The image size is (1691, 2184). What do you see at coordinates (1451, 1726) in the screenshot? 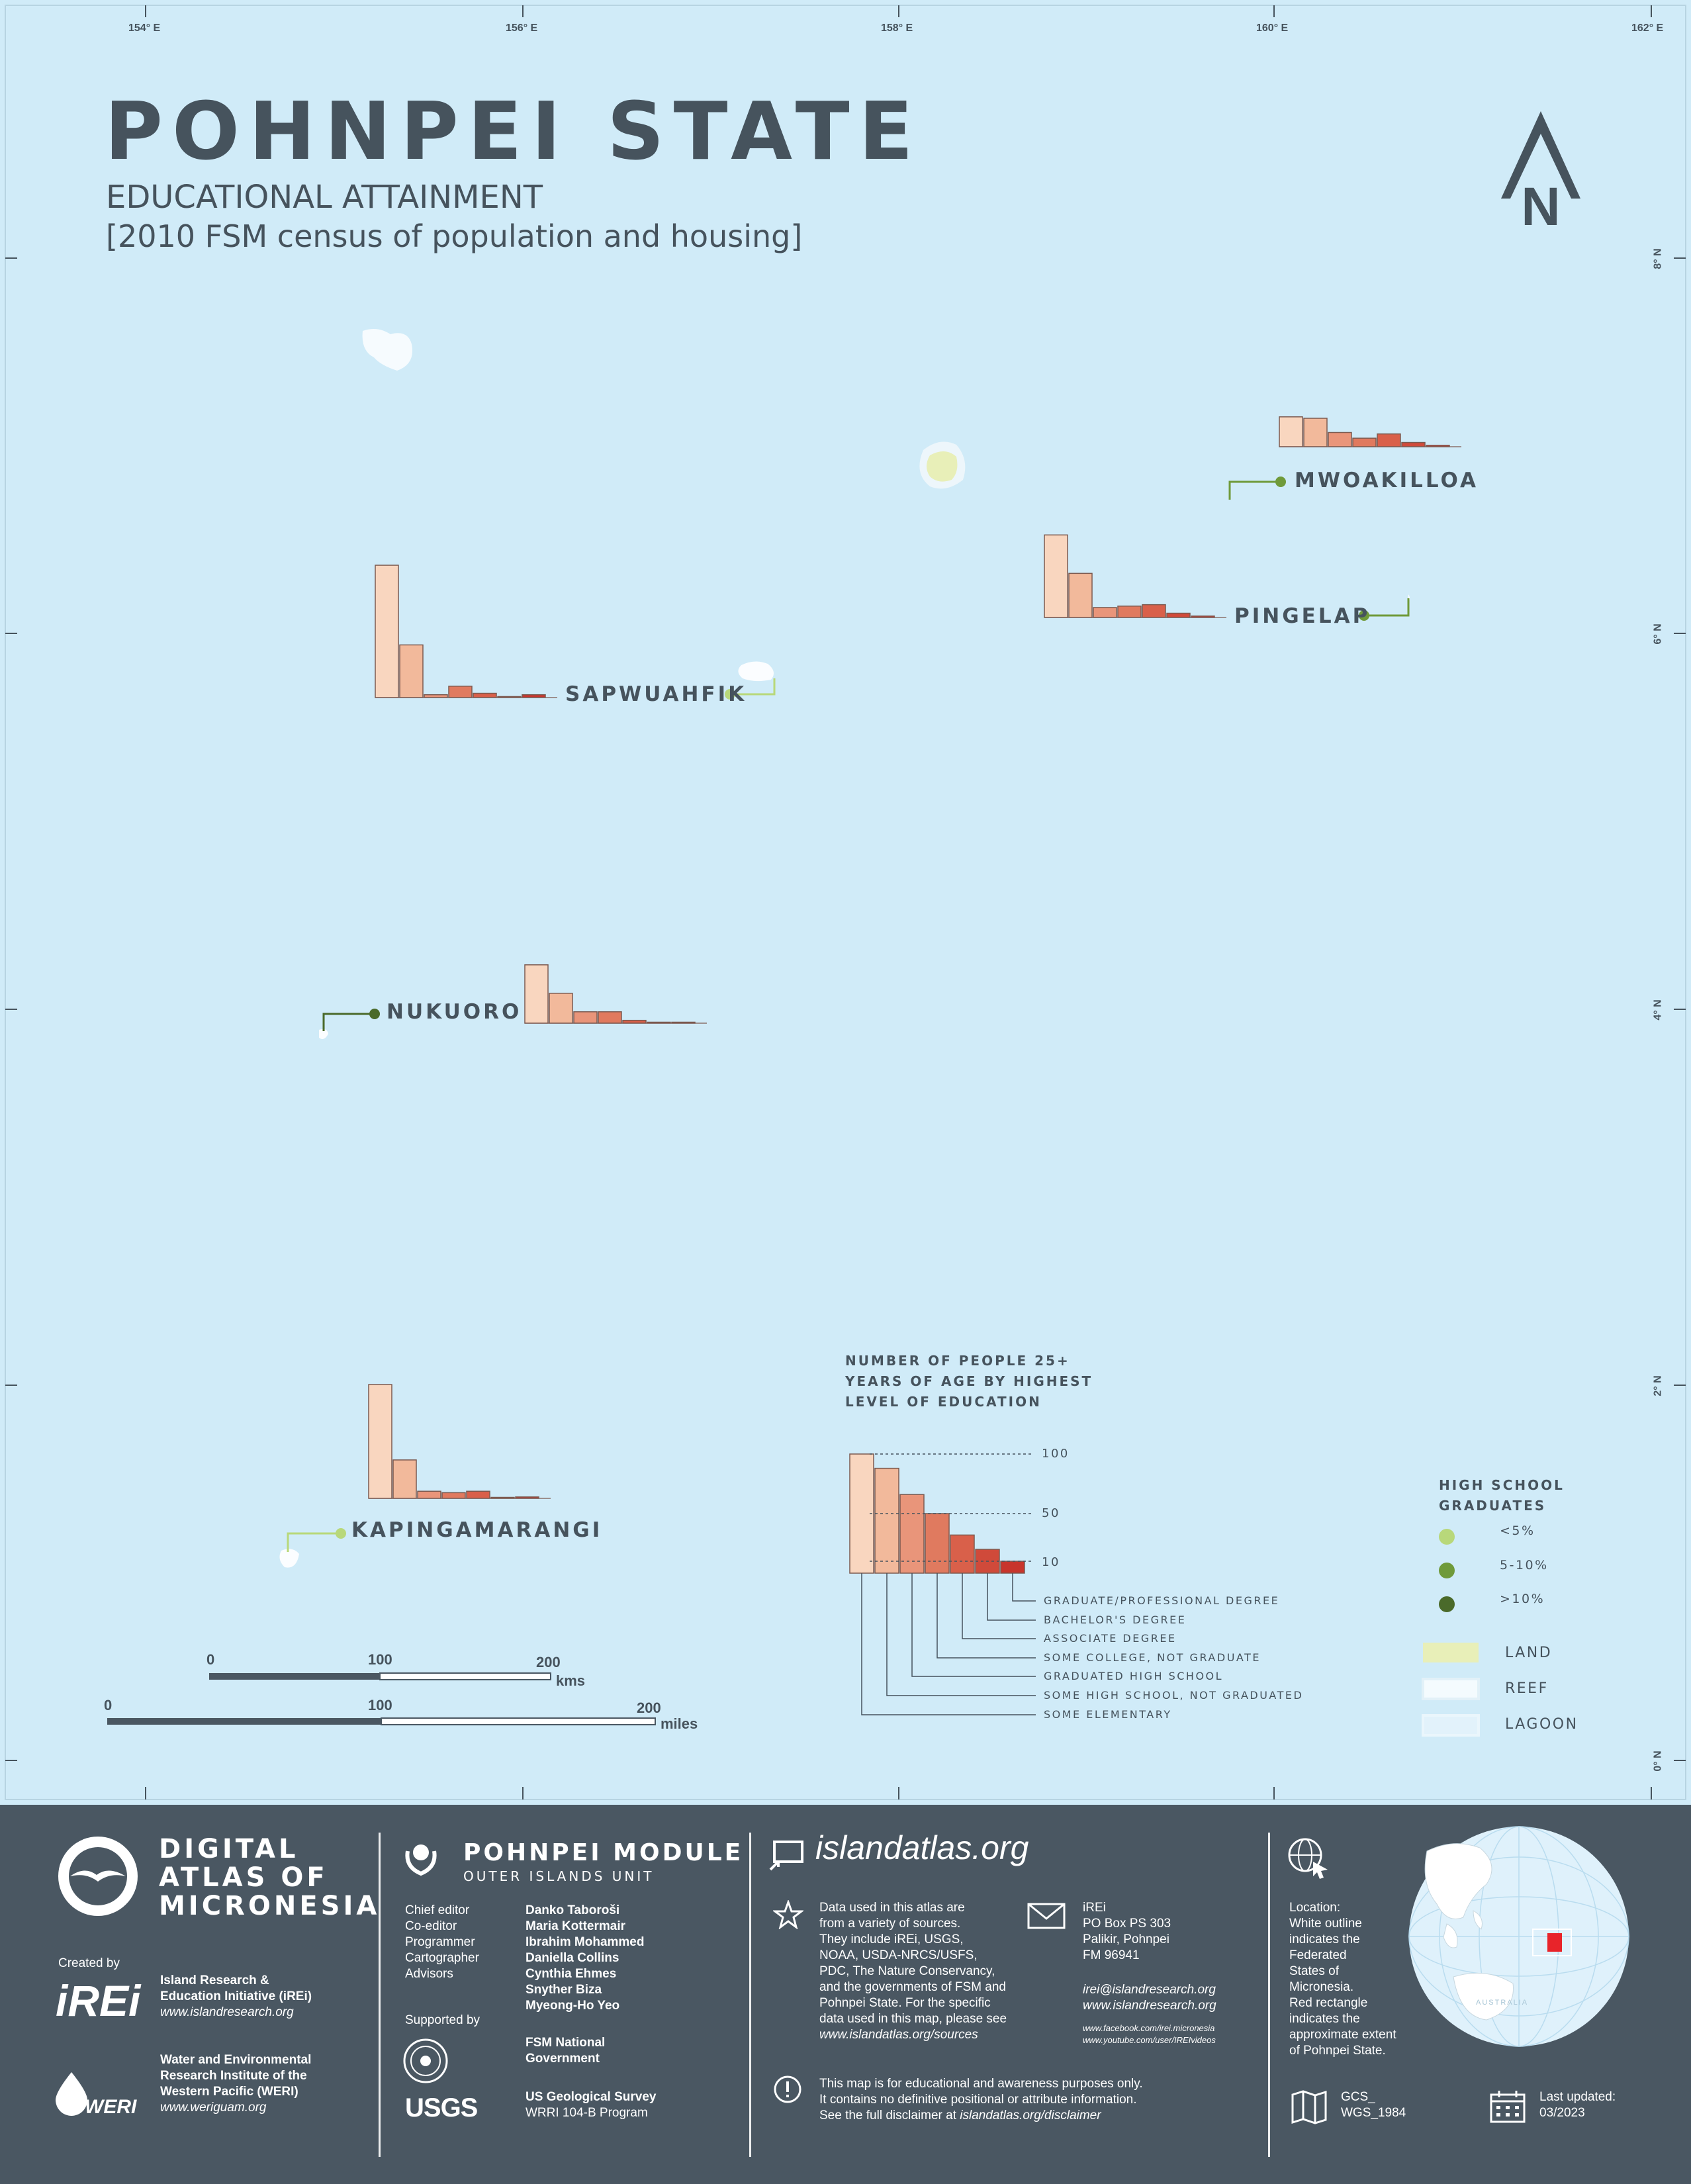
I see `feature-lagoon-swatch` at bounding box center [1451, 1726].